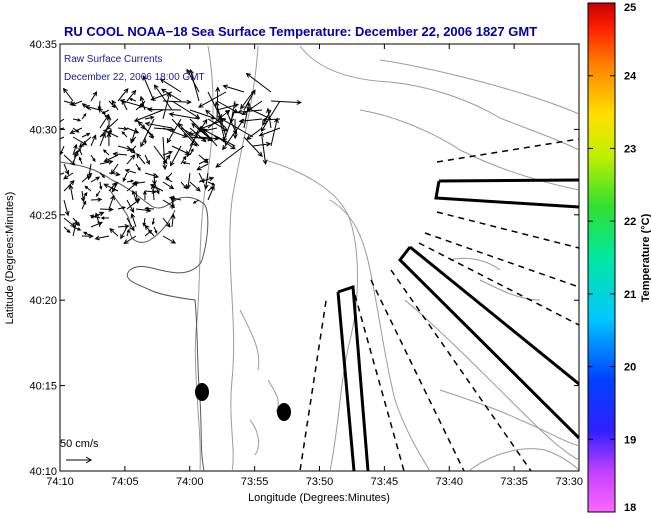  Describe the element at coordinates (630, 295) in the screenshot. I see `colorbar-tick-label: 21` at that location.